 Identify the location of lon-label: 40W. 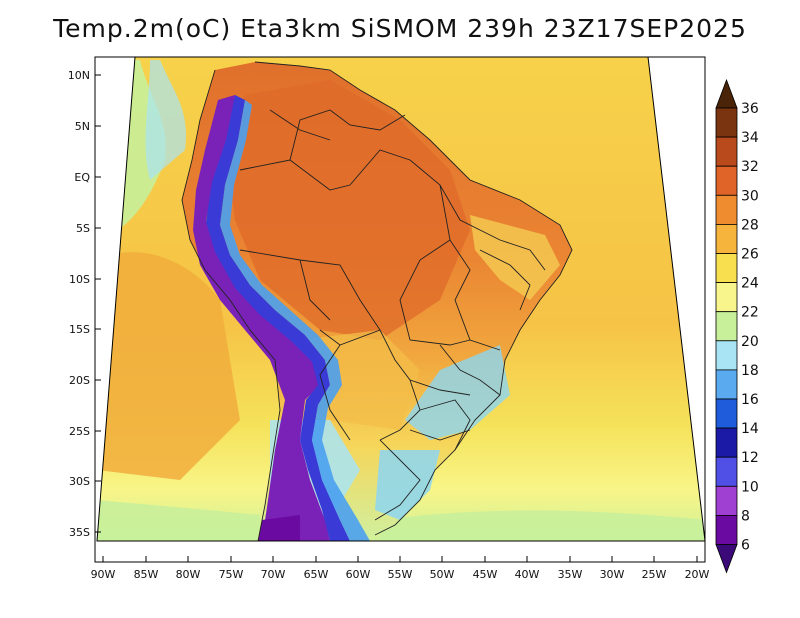
(527, 574).